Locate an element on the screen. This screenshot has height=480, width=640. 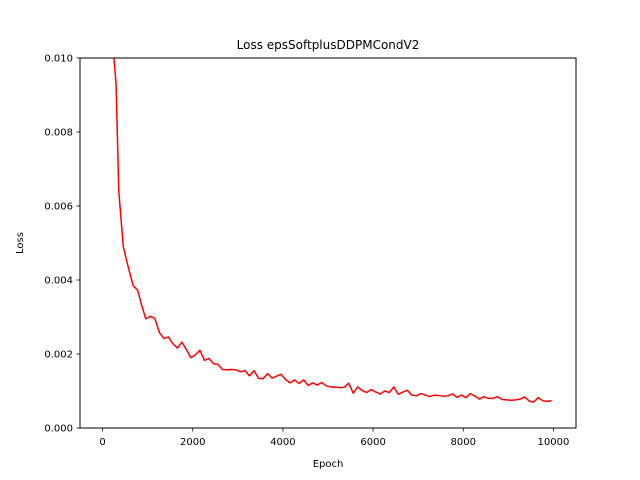
y-tick-label: 0.010 is located at coordinates (58, 59).